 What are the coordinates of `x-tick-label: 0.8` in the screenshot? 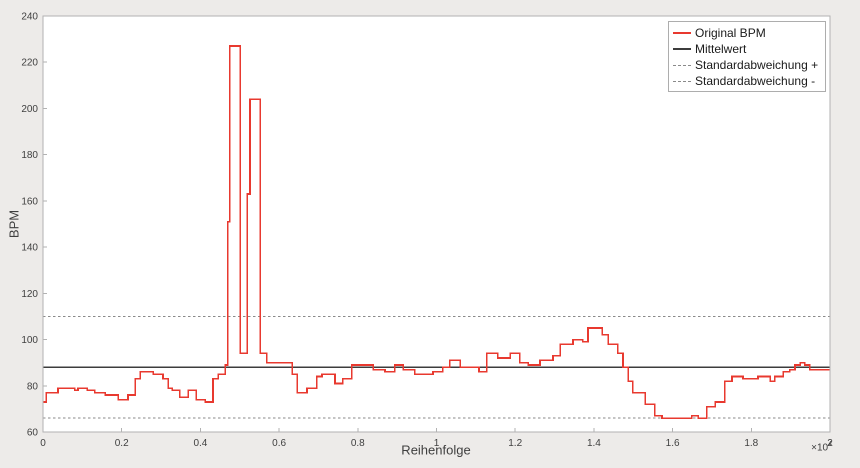 It's located at (358, 443).